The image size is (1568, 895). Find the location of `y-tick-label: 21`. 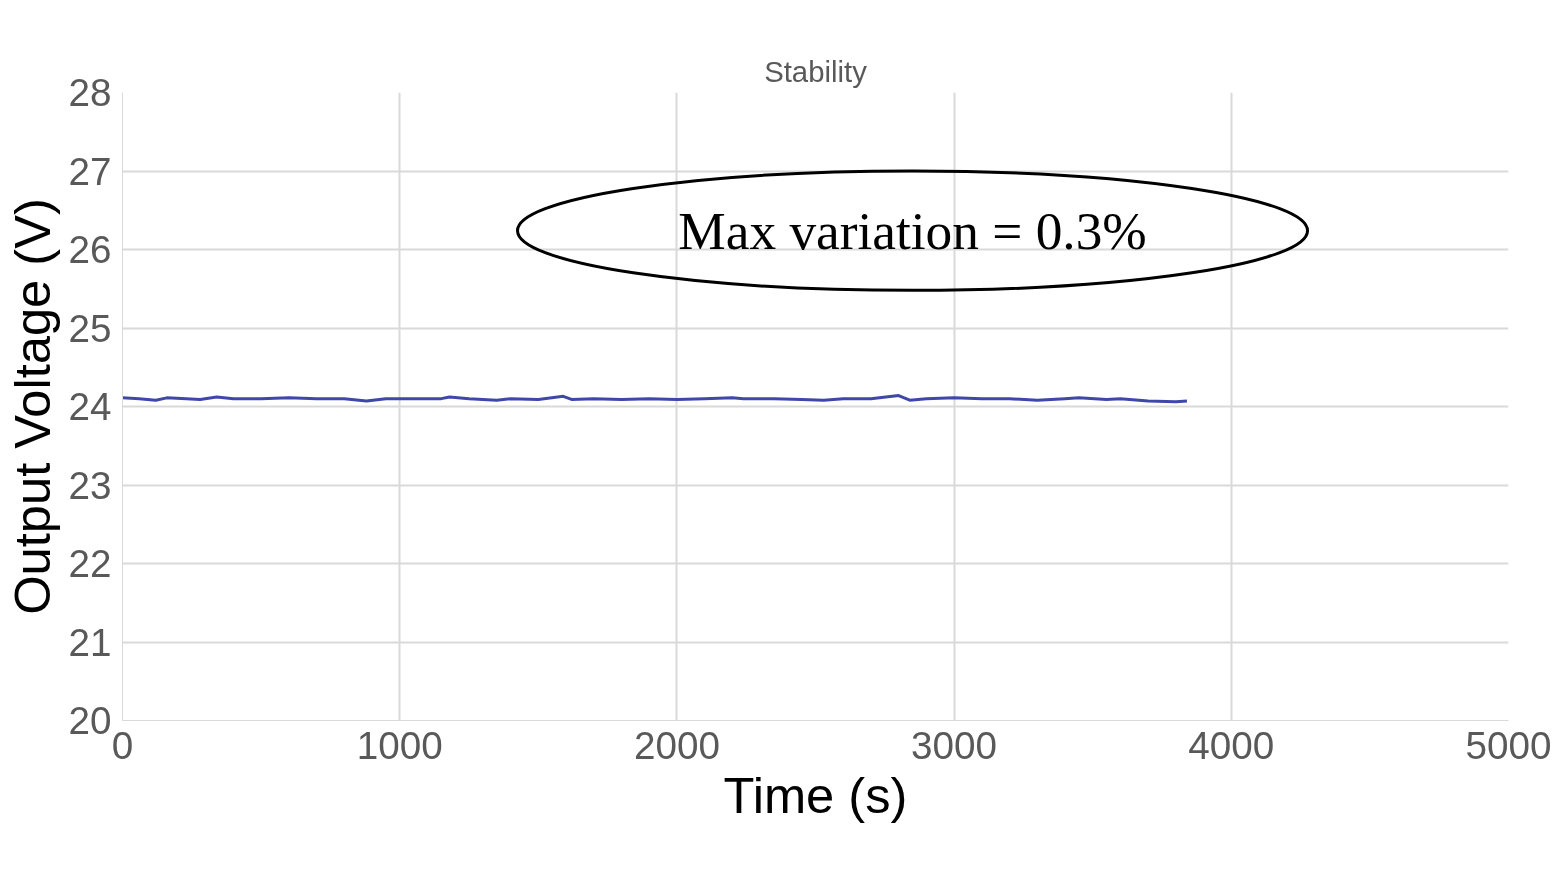

y-tick-label: 21 is located at coordinates (90, 642).